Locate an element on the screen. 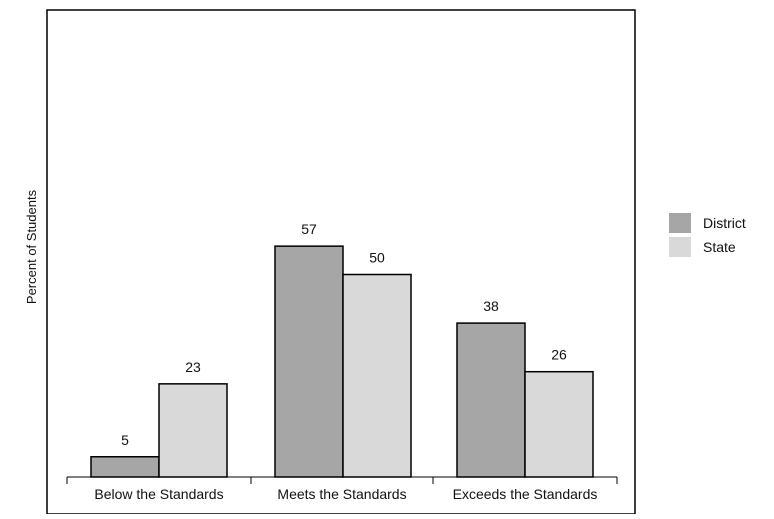 Image resolution: width=774 pixels, height=519 pixels. legend-swatch-district is located at coordinates (680, 223).